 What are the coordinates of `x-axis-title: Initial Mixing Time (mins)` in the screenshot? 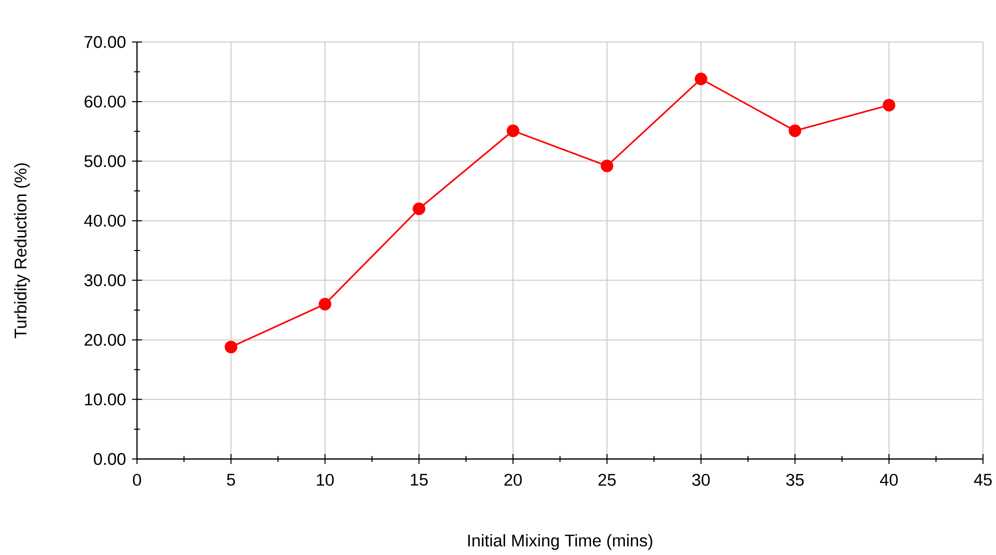 It's located at (560, 542).